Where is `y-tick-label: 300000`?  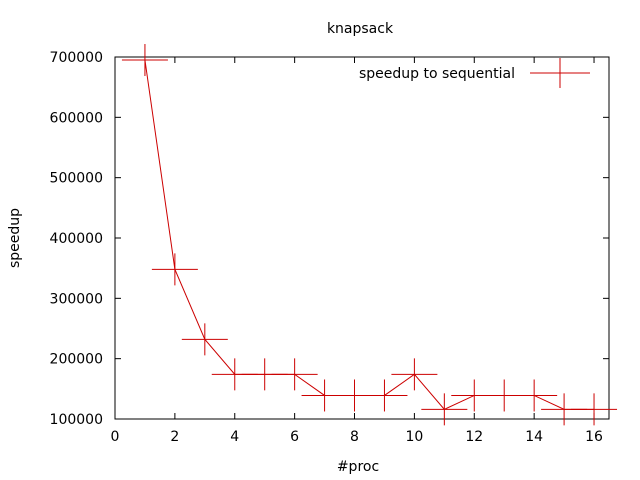 y-tick-label: 300000 is located at coordinates (76, 299).